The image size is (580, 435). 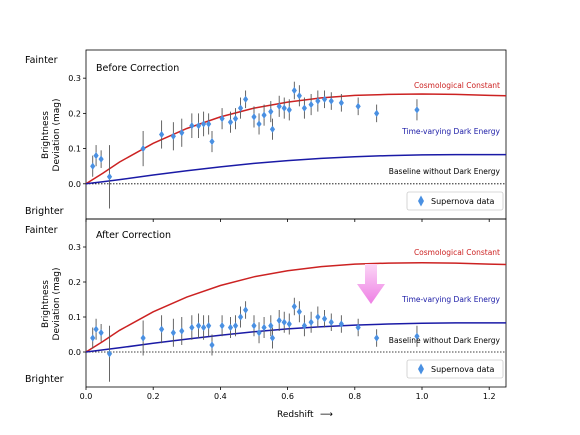 I want to click on y-tick-label: 0.0, so click(x=74, y=352).